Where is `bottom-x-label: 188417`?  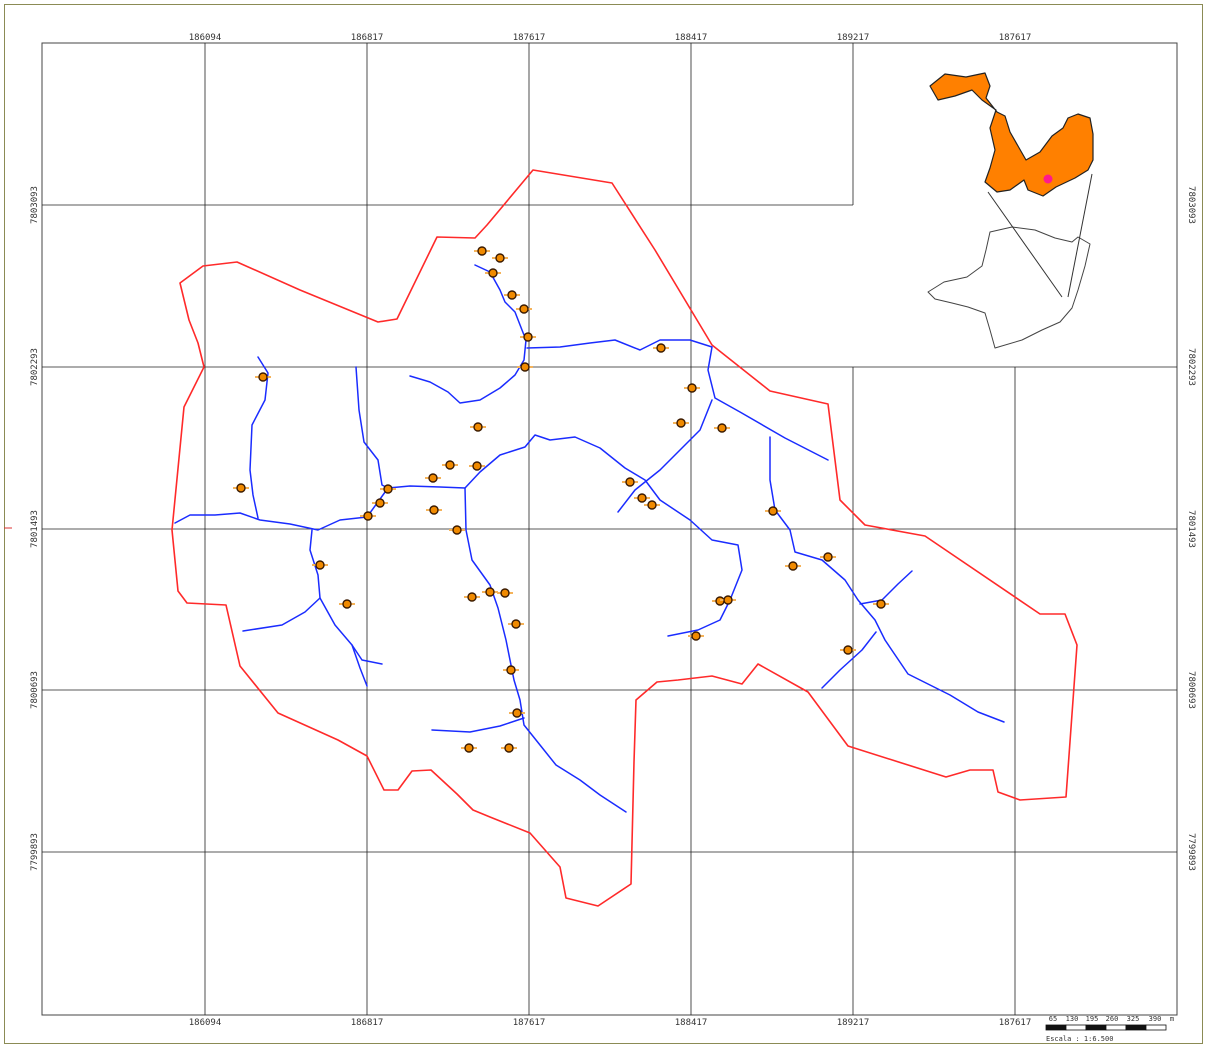
bottom-x-label: 188417 is located at coordinates (691, 1023).